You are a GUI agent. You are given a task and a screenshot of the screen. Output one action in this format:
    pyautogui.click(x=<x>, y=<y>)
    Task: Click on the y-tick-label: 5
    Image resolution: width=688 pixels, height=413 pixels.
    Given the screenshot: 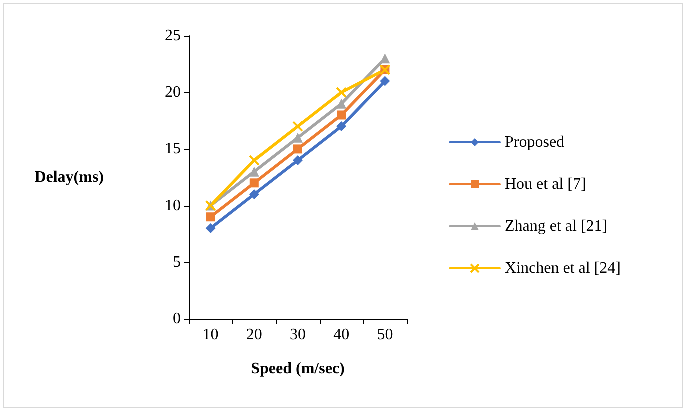 What is the action you would take?
    pyautogui.click(x=177, y=262)
    